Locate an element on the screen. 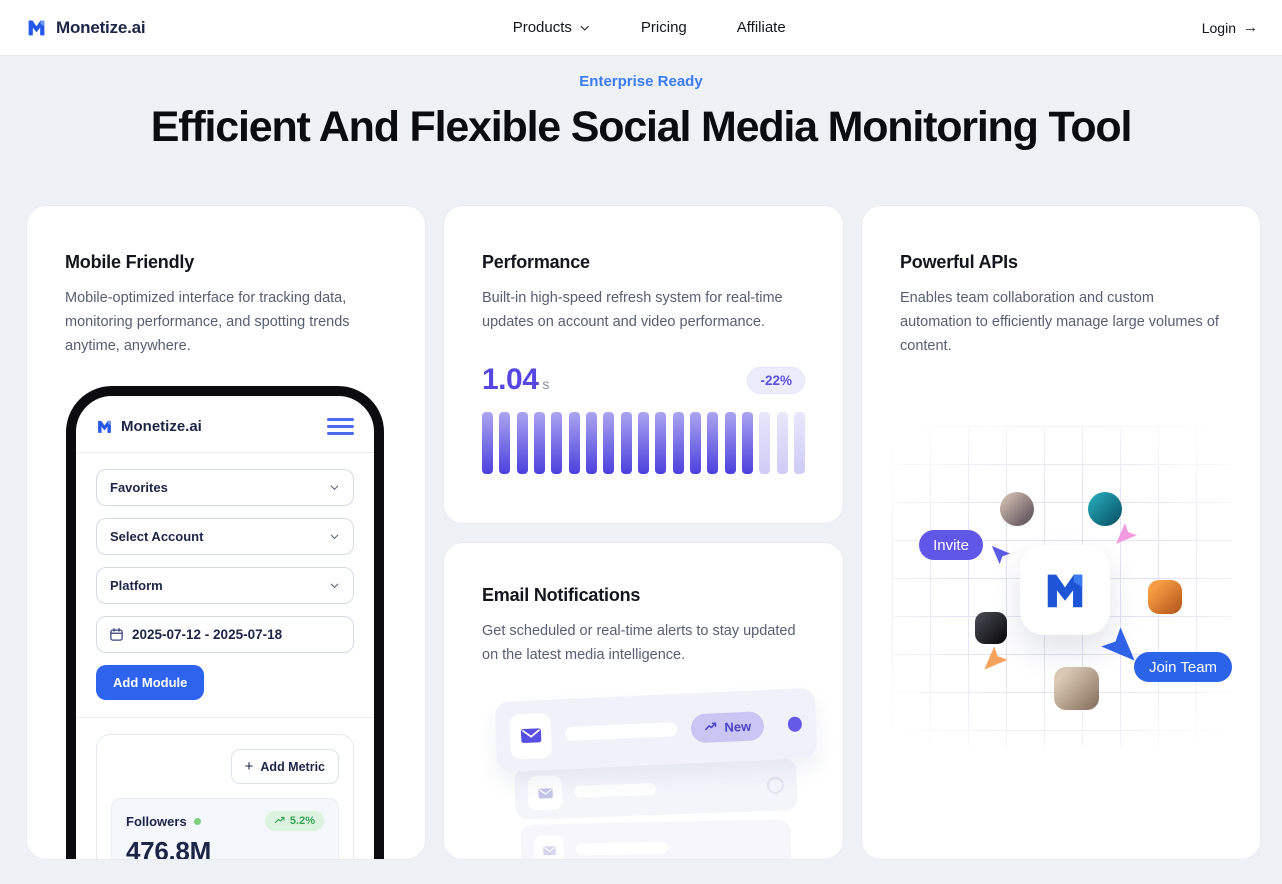  account-dropdown: Select Account is located at coordinates (225, 536).